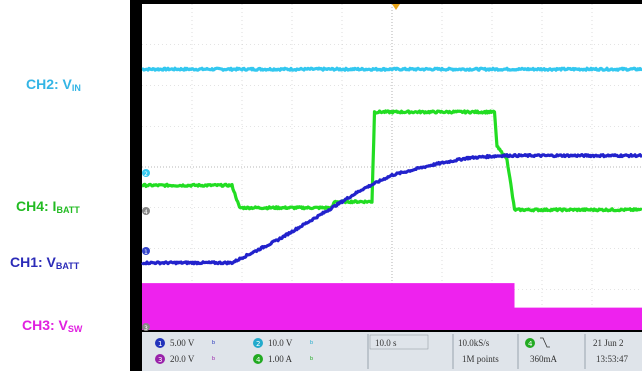 Image resolution: width=642 pixels, height=371 pixels. What do you see at coordinates (396, 7) in the screenshot?
I see `trigger-marker-icon` at bounding box center [396, 7].